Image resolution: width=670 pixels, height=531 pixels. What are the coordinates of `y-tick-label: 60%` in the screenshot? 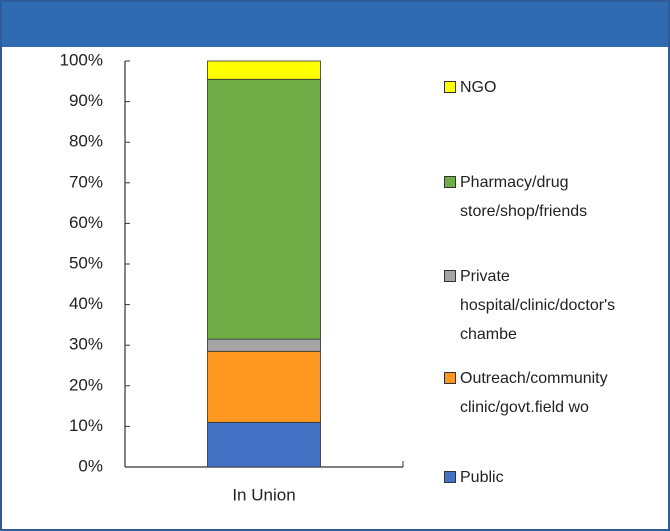 It's located at (86, 222).